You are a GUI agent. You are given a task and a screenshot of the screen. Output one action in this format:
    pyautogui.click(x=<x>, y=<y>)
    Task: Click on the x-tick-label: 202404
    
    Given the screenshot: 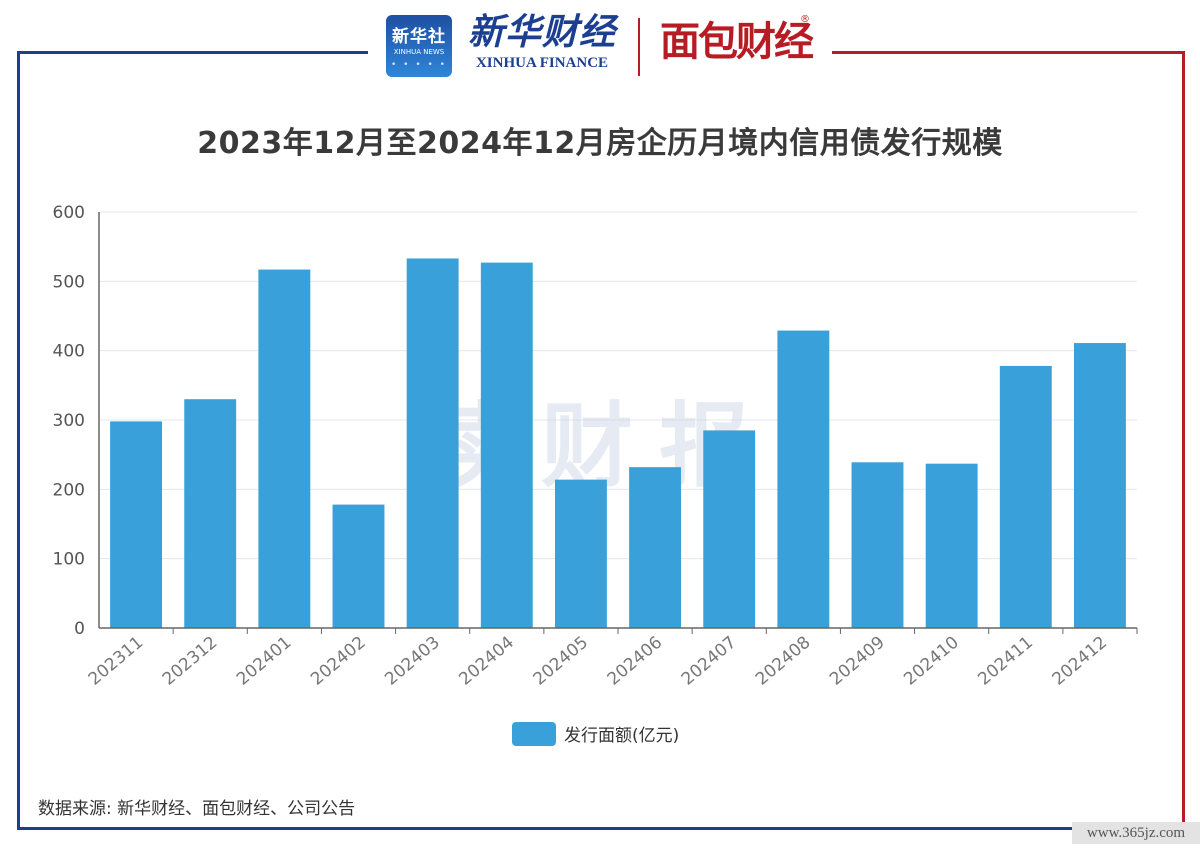 What is the action you would take?
    pyautogui.click(x=486, y=661)
    